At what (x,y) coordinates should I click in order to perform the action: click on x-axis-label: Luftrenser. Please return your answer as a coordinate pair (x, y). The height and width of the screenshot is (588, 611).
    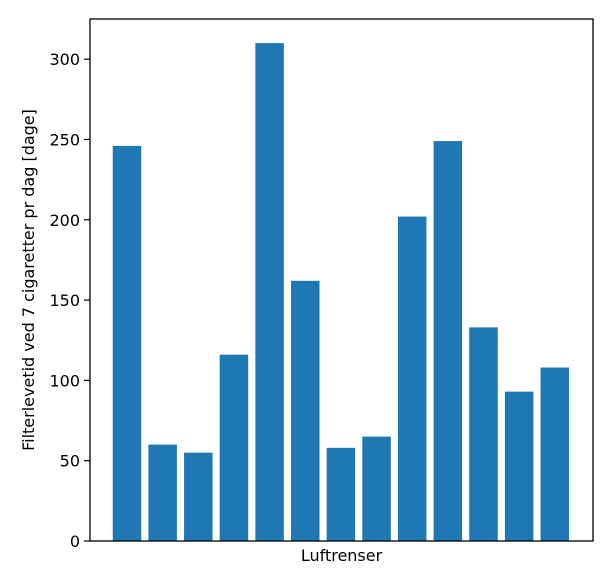
    Looking at the image, I should click on (342, 555).